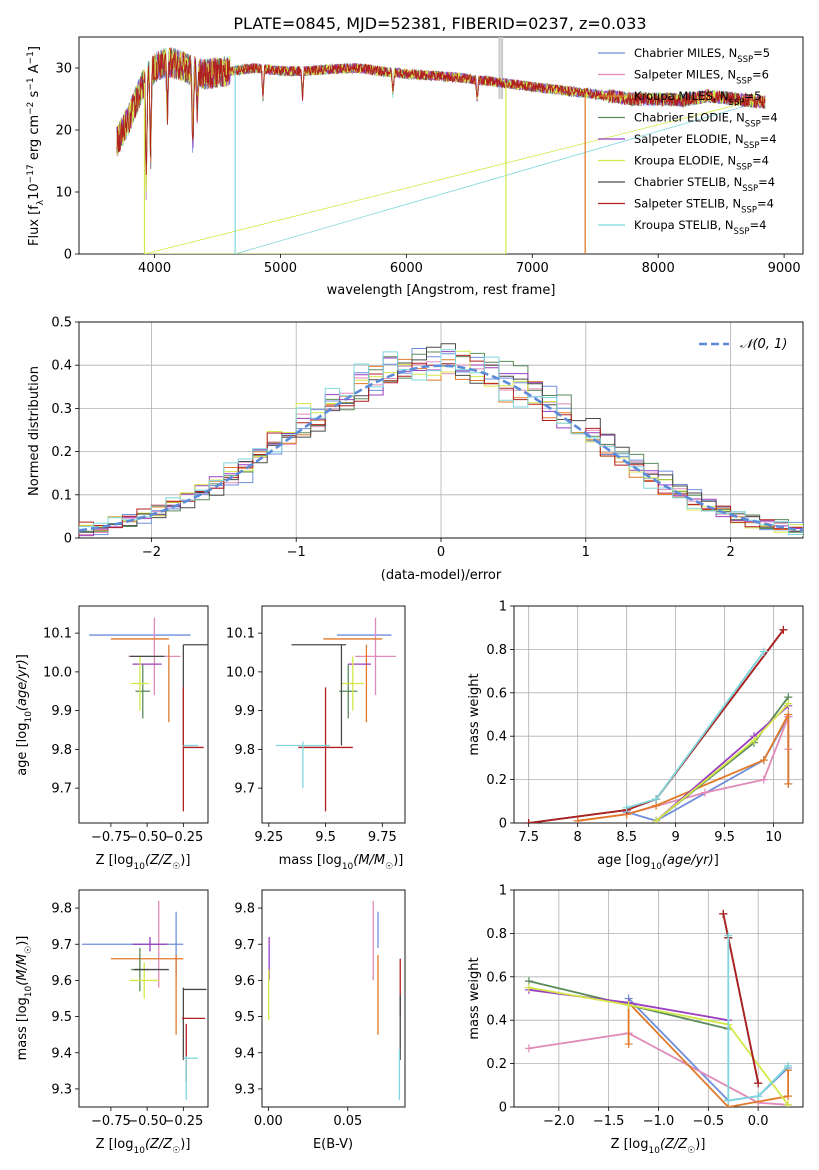 Image resolution: width=819 pixels, height=1170 pixels. Describe the element at coordinates (280, 268) in the screenshot. I see `x-tick-label: 5000` at that location.